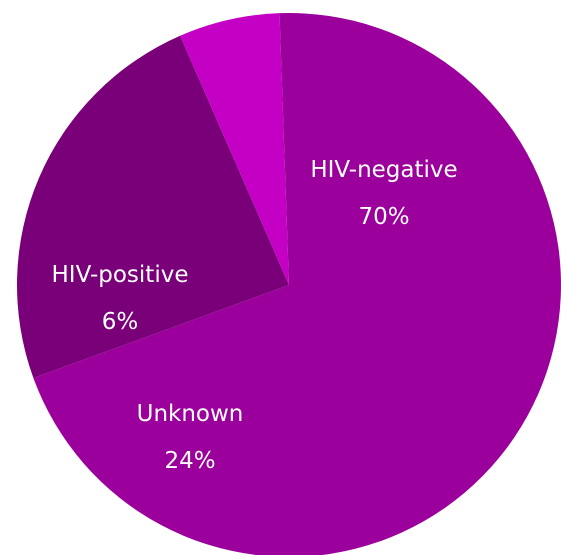  What do you see at coordinates (383, 170) in the screenshot?
I see `slice-label-name: HIV-negative` at bounding box center [383, 170].